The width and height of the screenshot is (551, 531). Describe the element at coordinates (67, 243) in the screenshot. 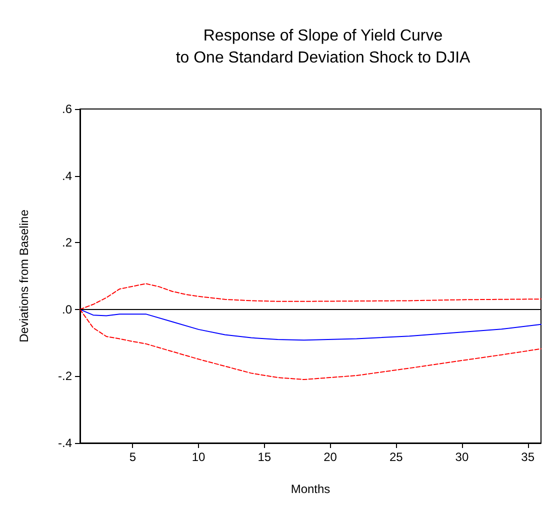

I see `y-tick-label: .2` at that location.